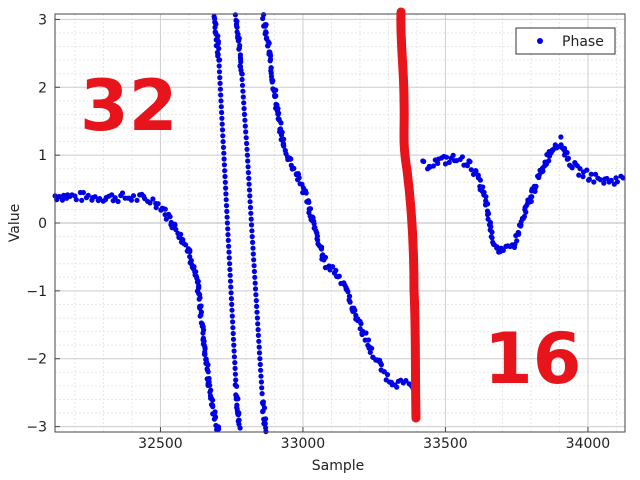  What do you see at coordinates (42, 224) in the screenshot?
I see `y-tick-label: 0` at bounding box center [42, 224].